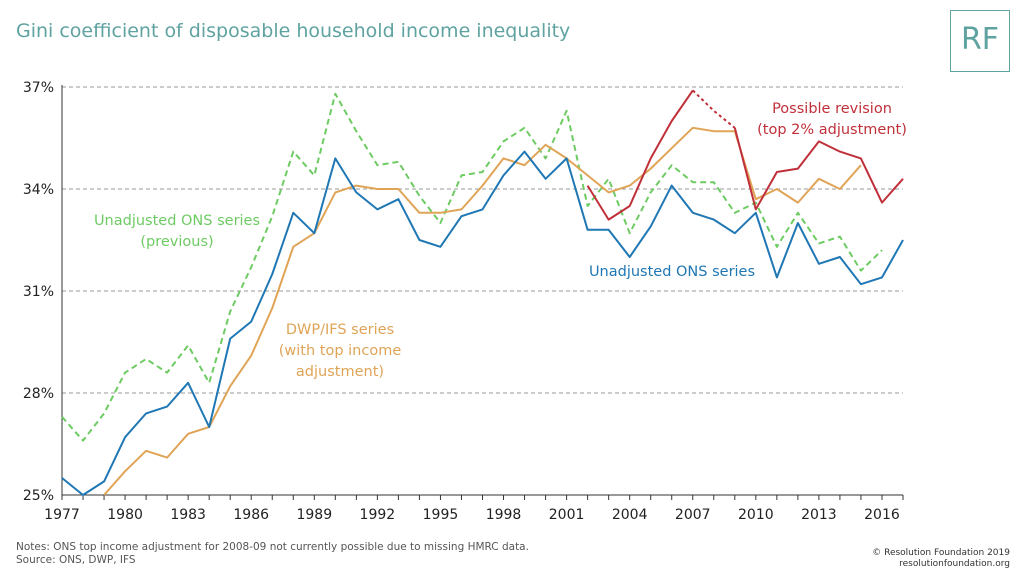 This screenshot has height=576, width=1024. I want to click on x-tick-label: 2016, so click(882, 515).